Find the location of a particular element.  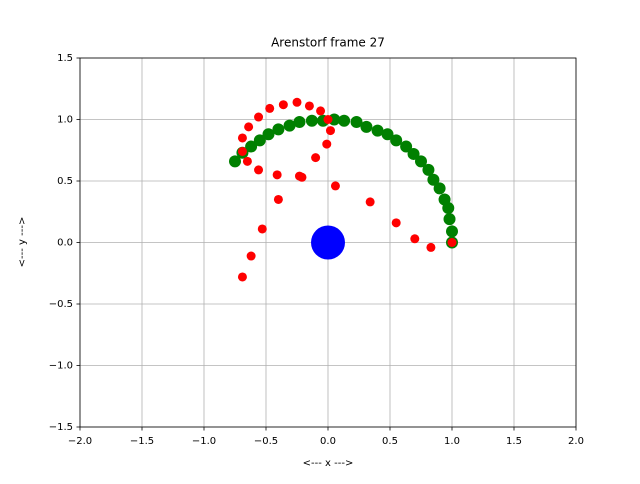

y-tick-label: −0.5 is located at coordinates (61, 304).